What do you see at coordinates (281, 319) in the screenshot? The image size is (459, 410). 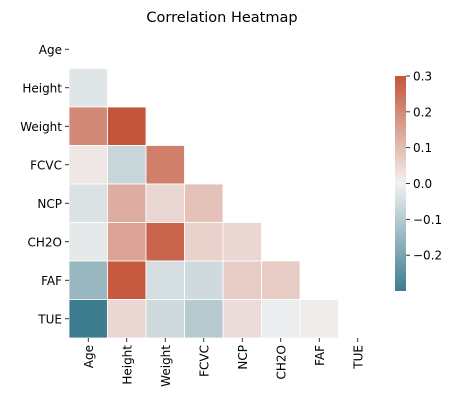 I see `heatmap-cell-tue-ch2o` at bounding box center [281, 319].